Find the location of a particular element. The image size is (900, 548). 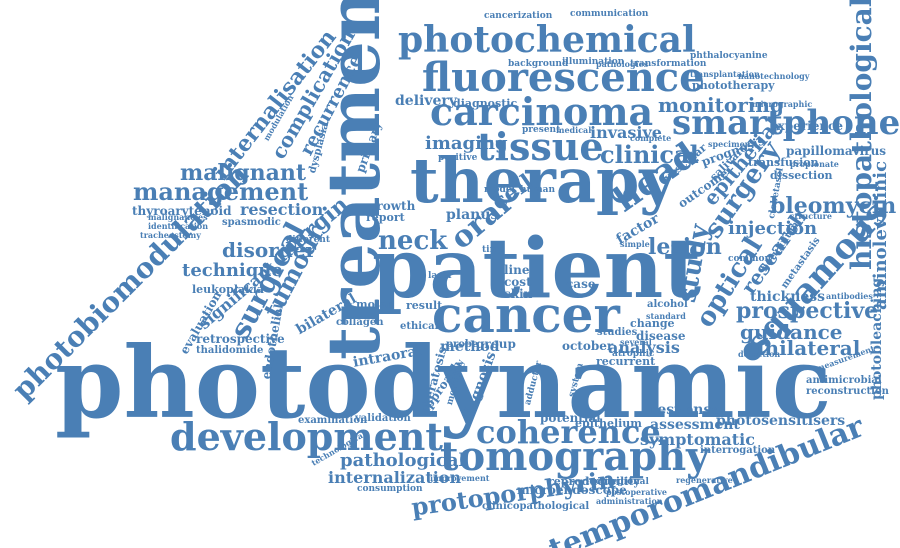

word: nanotechnology is located at coordinates (774, 76).